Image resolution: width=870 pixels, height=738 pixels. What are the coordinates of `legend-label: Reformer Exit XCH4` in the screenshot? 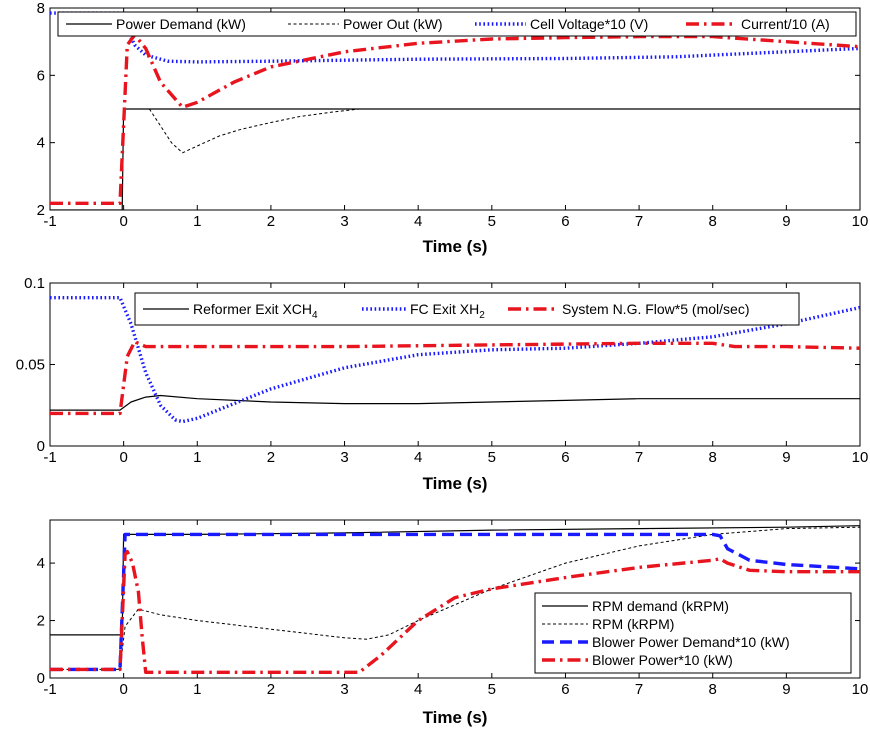 It's located at (255, 311).